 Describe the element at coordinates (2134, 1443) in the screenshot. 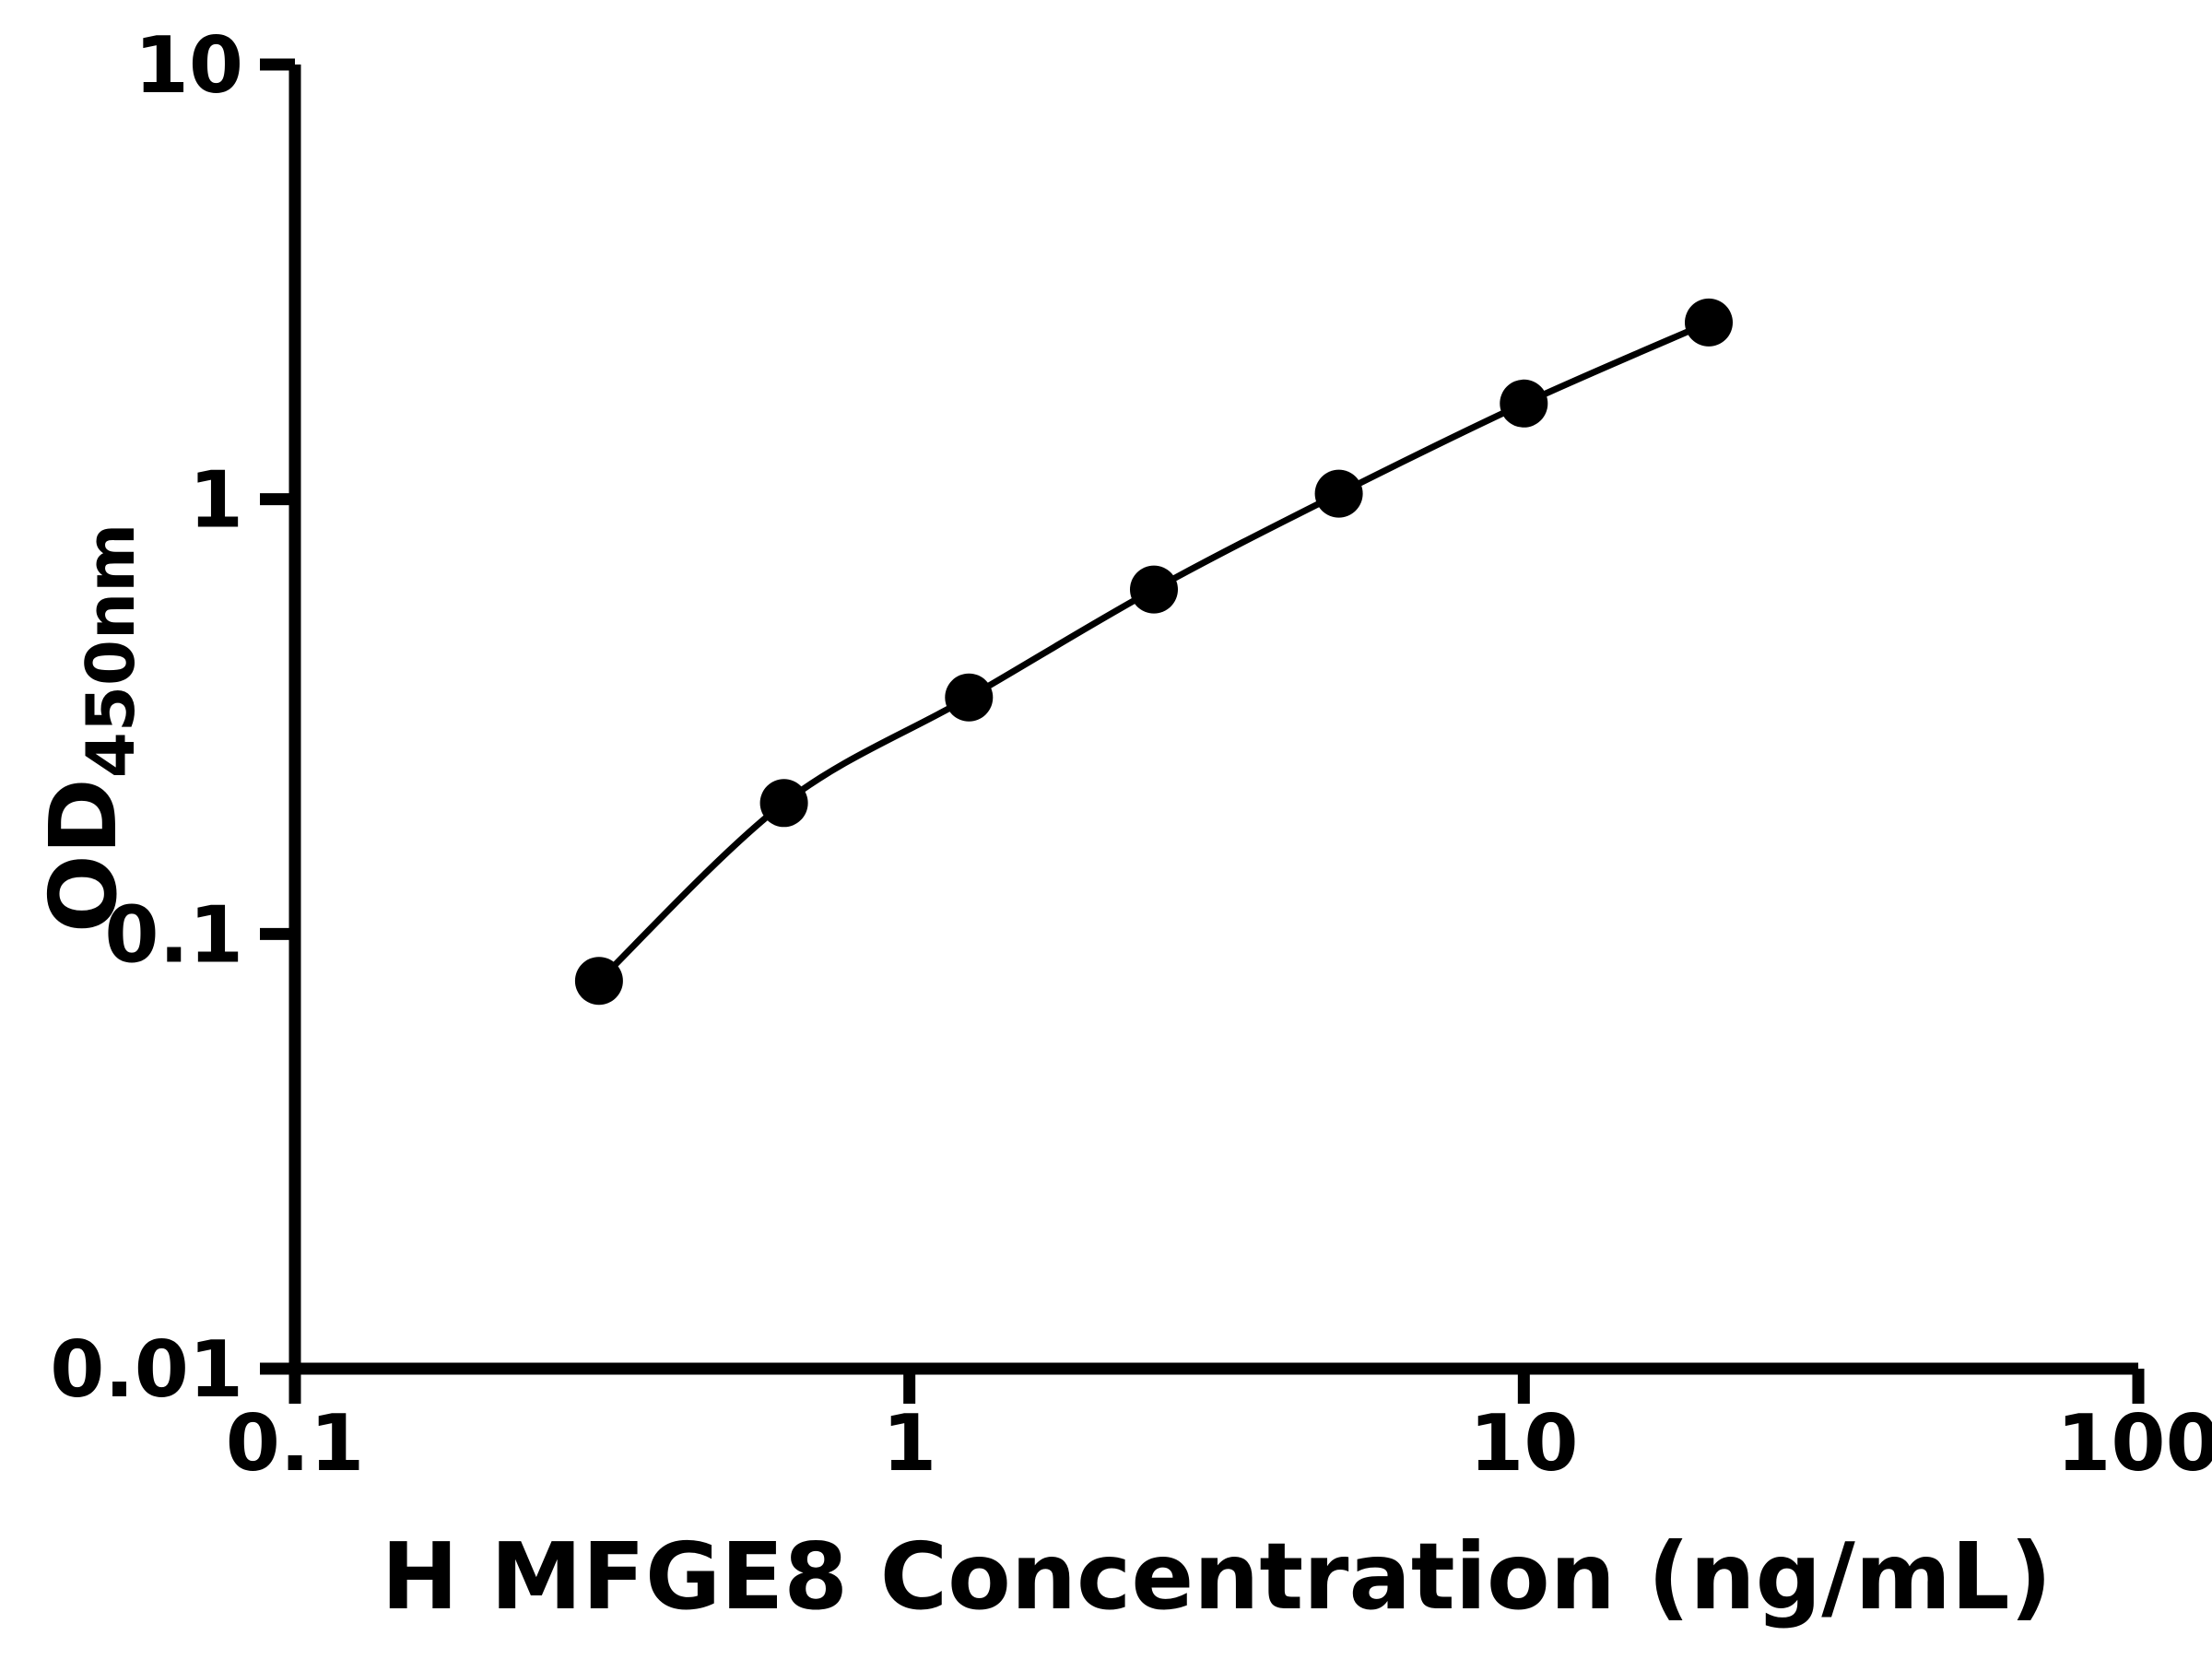

I see `x-axis-tick-label: 100` at that location.